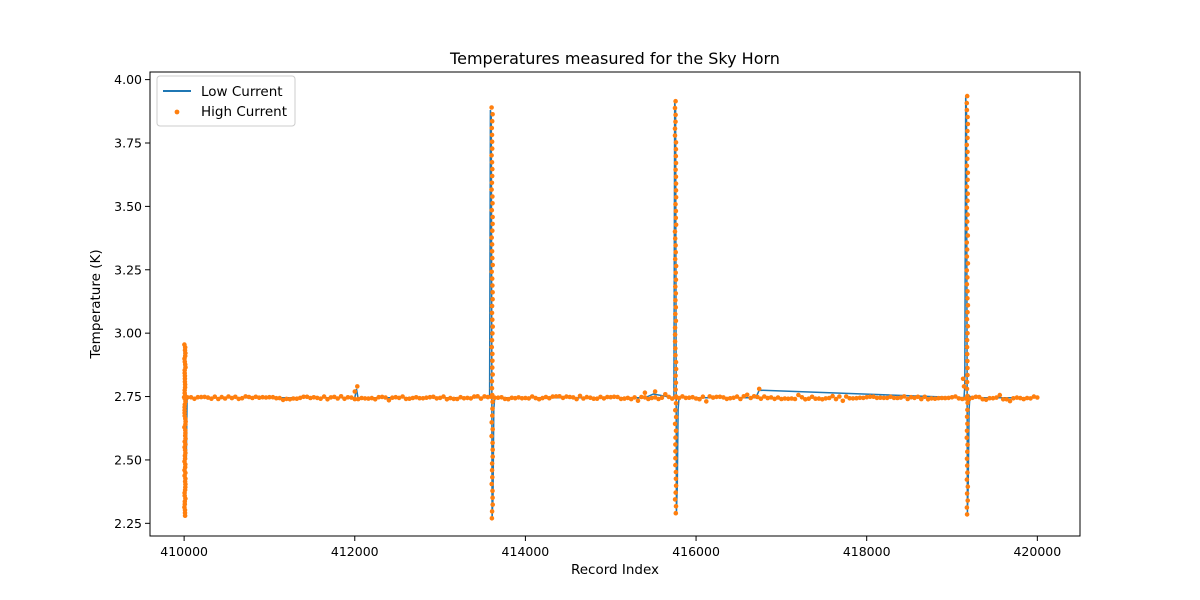 The width and height of the screenshot is (1200, 600). I want to click on legend-label-low-current: Low Current, so click(242, 92).